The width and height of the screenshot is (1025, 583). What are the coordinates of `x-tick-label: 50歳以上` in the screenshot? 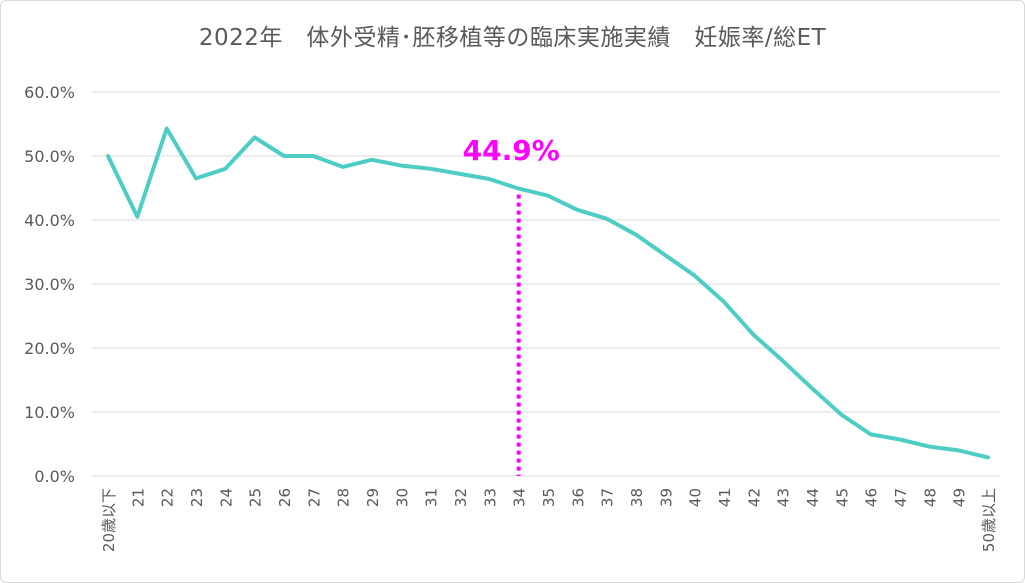 It's located at (989, 520).